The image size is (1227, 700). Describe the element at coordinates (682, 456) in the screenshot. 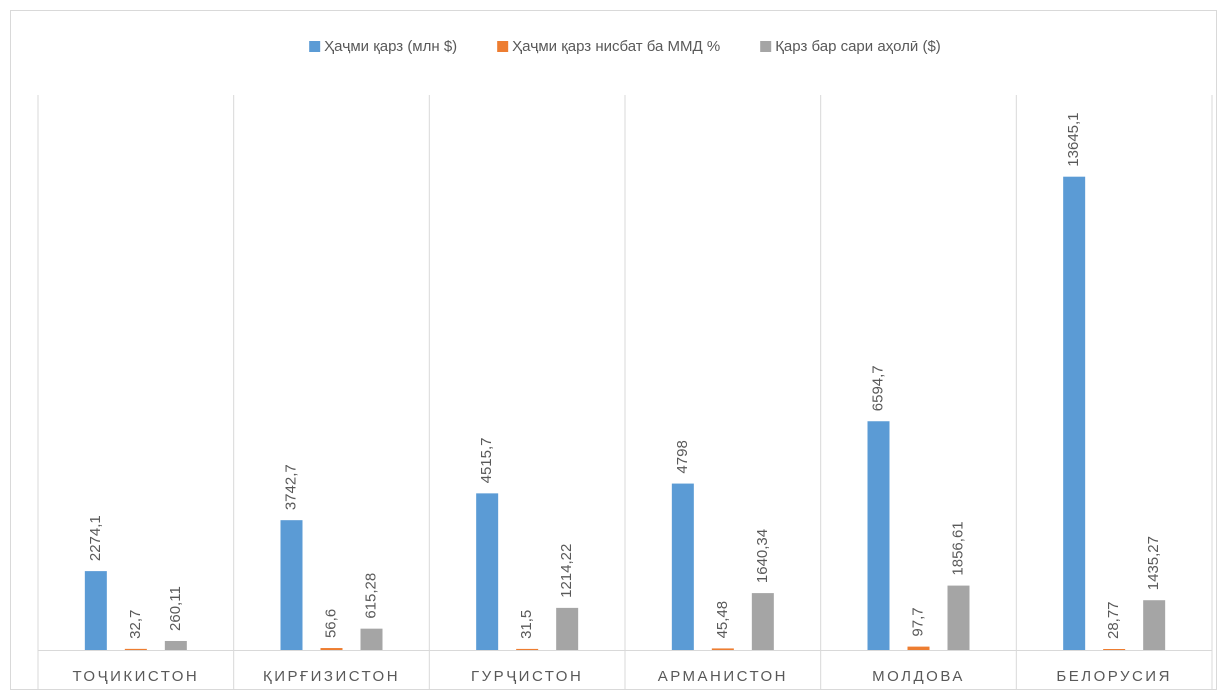

I see `data-label: 4798` at that location.